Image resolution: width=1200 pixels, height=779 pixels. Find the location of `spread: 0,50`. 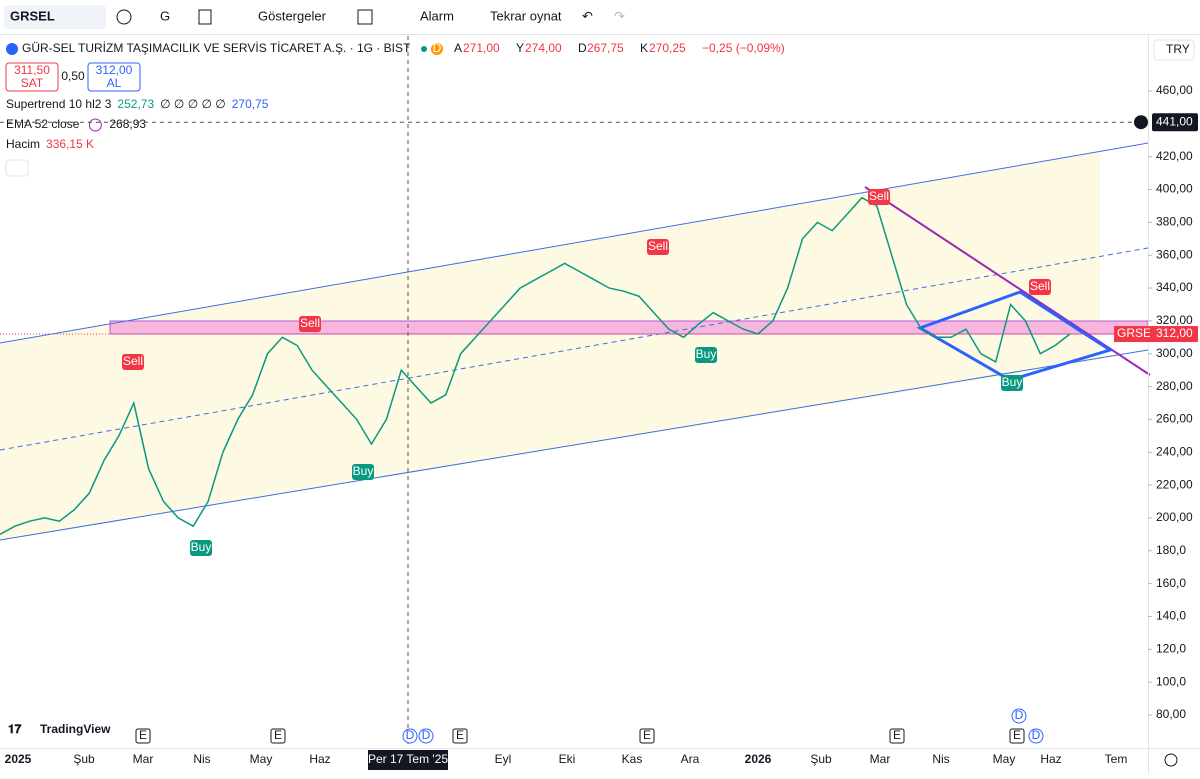

spread: 0,50 is located at coordinates (73, 76).